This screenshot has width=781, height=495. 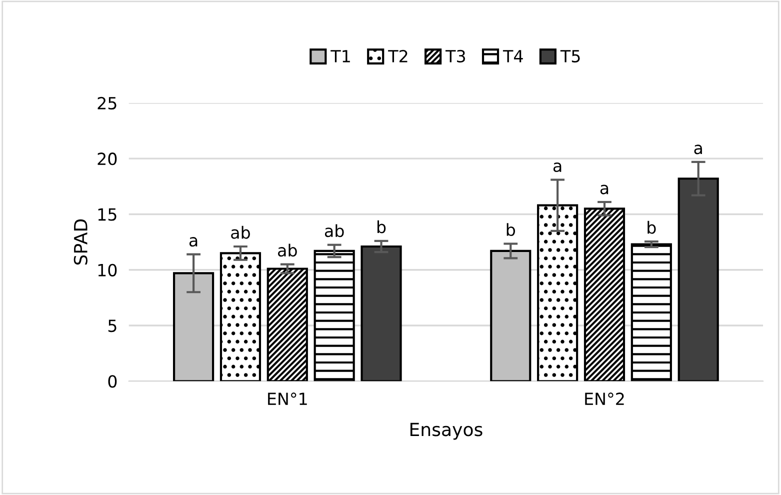 I want to click on y-tick-label: 20, so click(x=107, y=159).